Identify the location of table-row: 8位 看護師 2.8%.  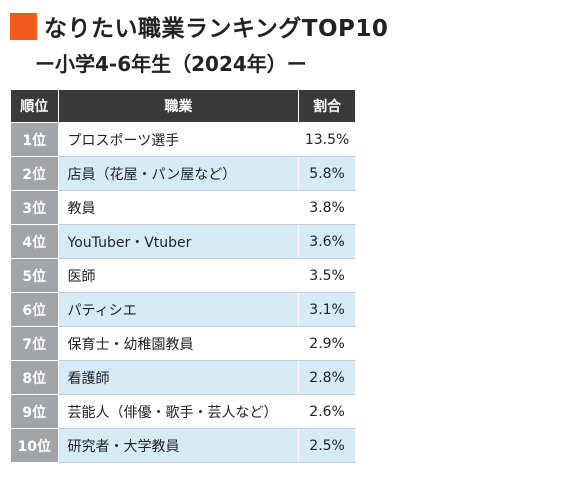
(183, 377).